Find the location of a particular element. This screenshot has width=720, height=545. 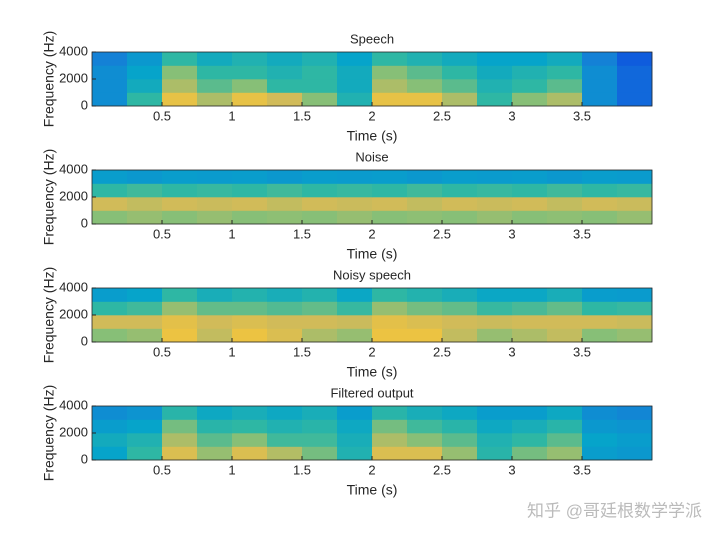

x-tick-label: 2 is located at coordinates (371, 351).